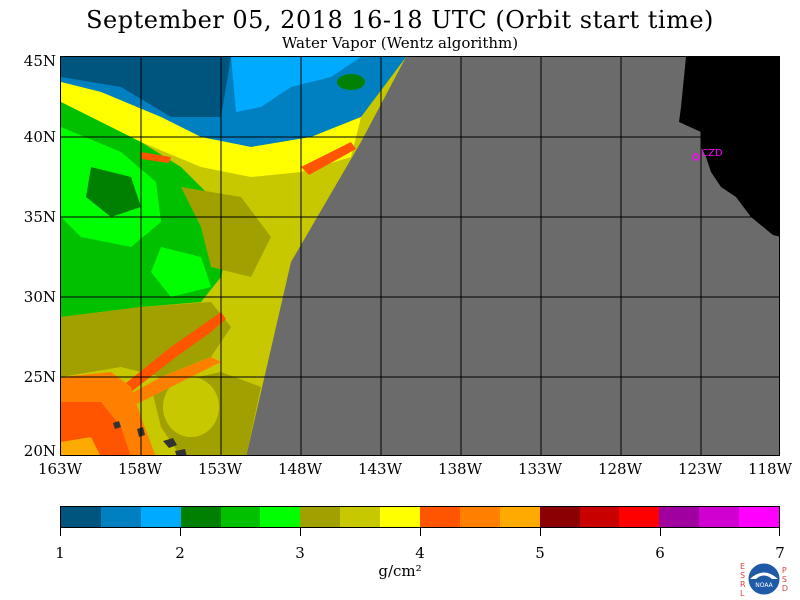 The width and height of the screenshot is (800, 600). What do you see at coordinates (380, 469) in the screenshot?
I see `lon-label: 143W` at bounding box center [380, 469].